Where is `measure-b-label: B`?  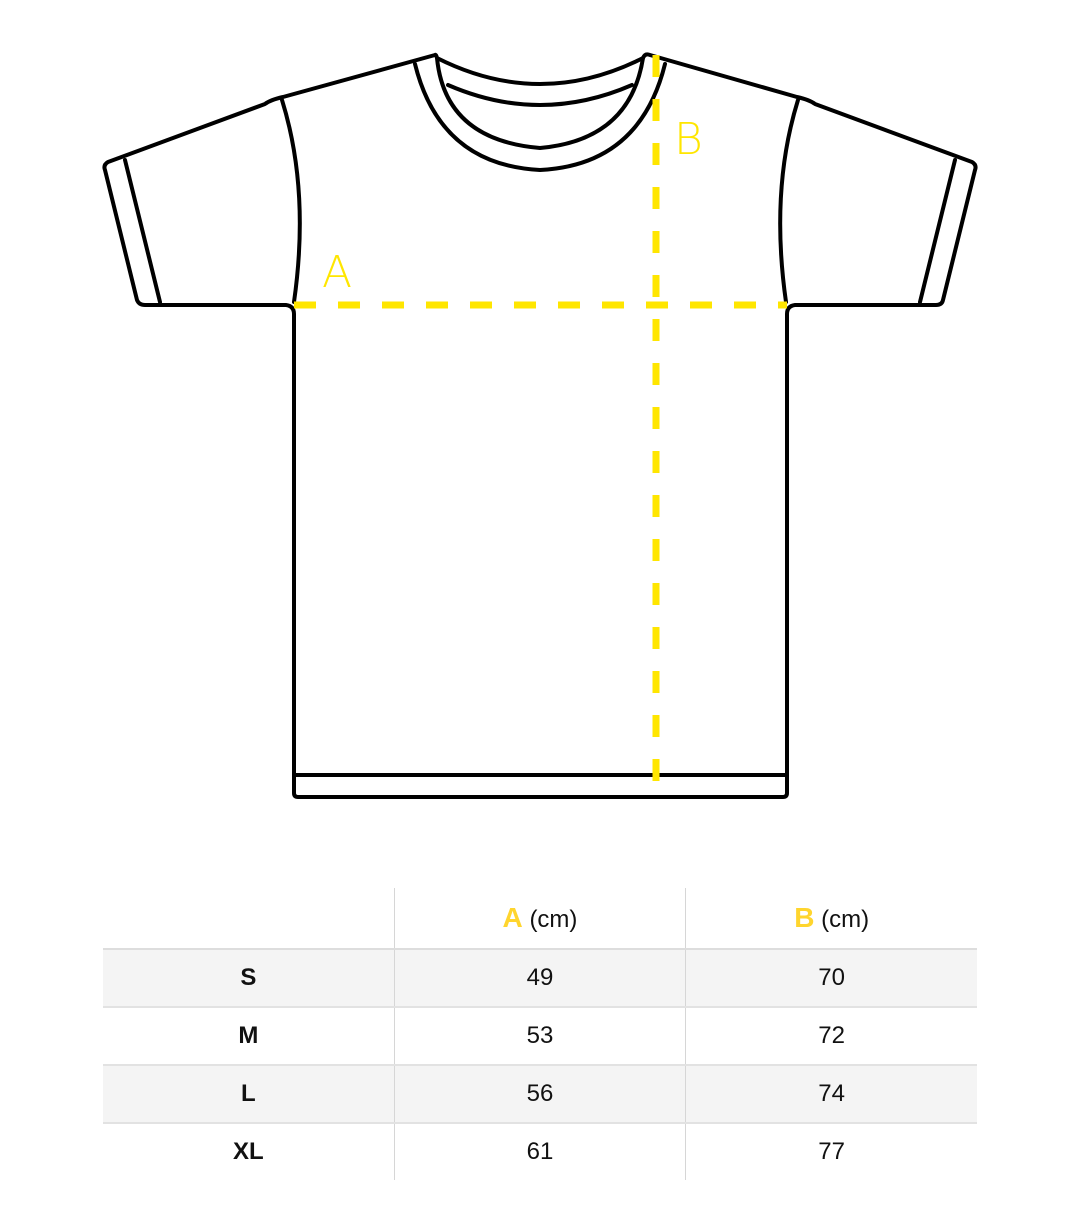
measure-b-label: B is located at coordinates (688, 139).